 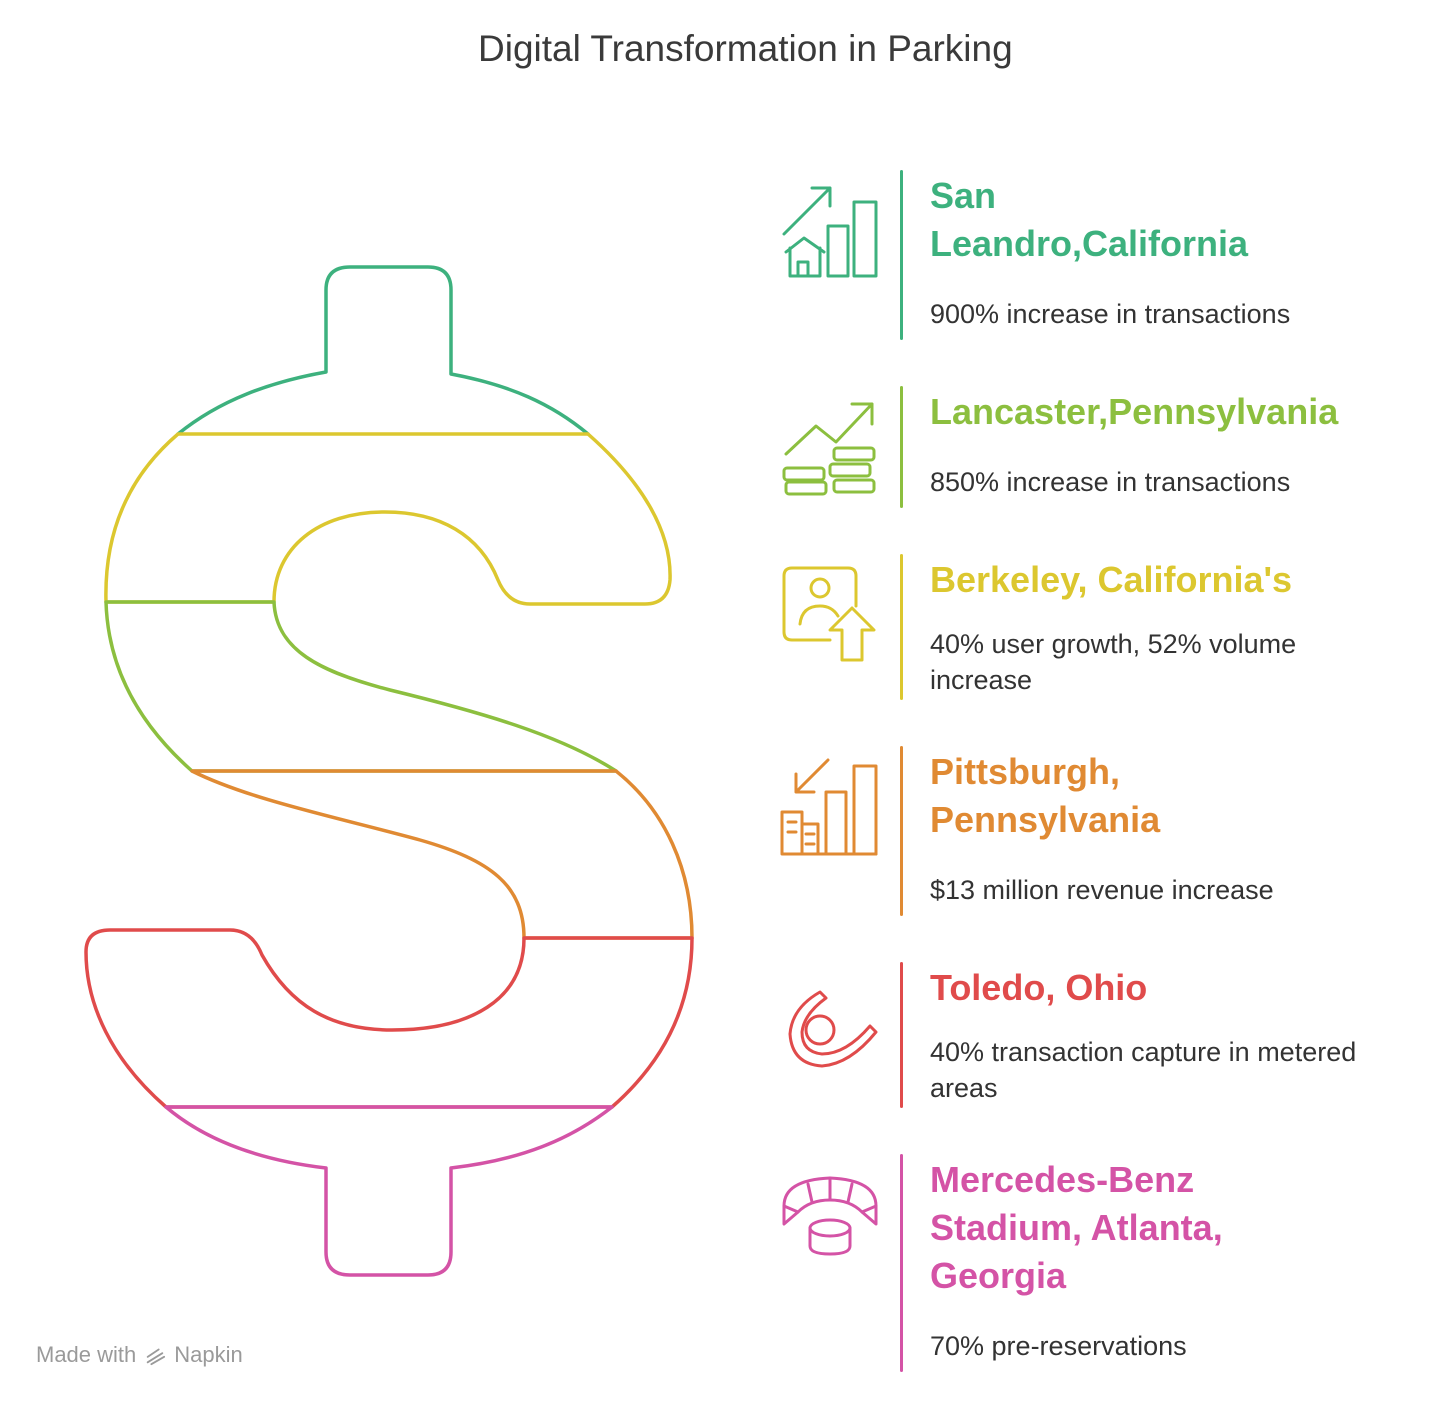 What do you see at coordinates (1111, 579) in the screenshot?
I see `item-heading: Berkeley, California's` at bounding box center [1111, 579].